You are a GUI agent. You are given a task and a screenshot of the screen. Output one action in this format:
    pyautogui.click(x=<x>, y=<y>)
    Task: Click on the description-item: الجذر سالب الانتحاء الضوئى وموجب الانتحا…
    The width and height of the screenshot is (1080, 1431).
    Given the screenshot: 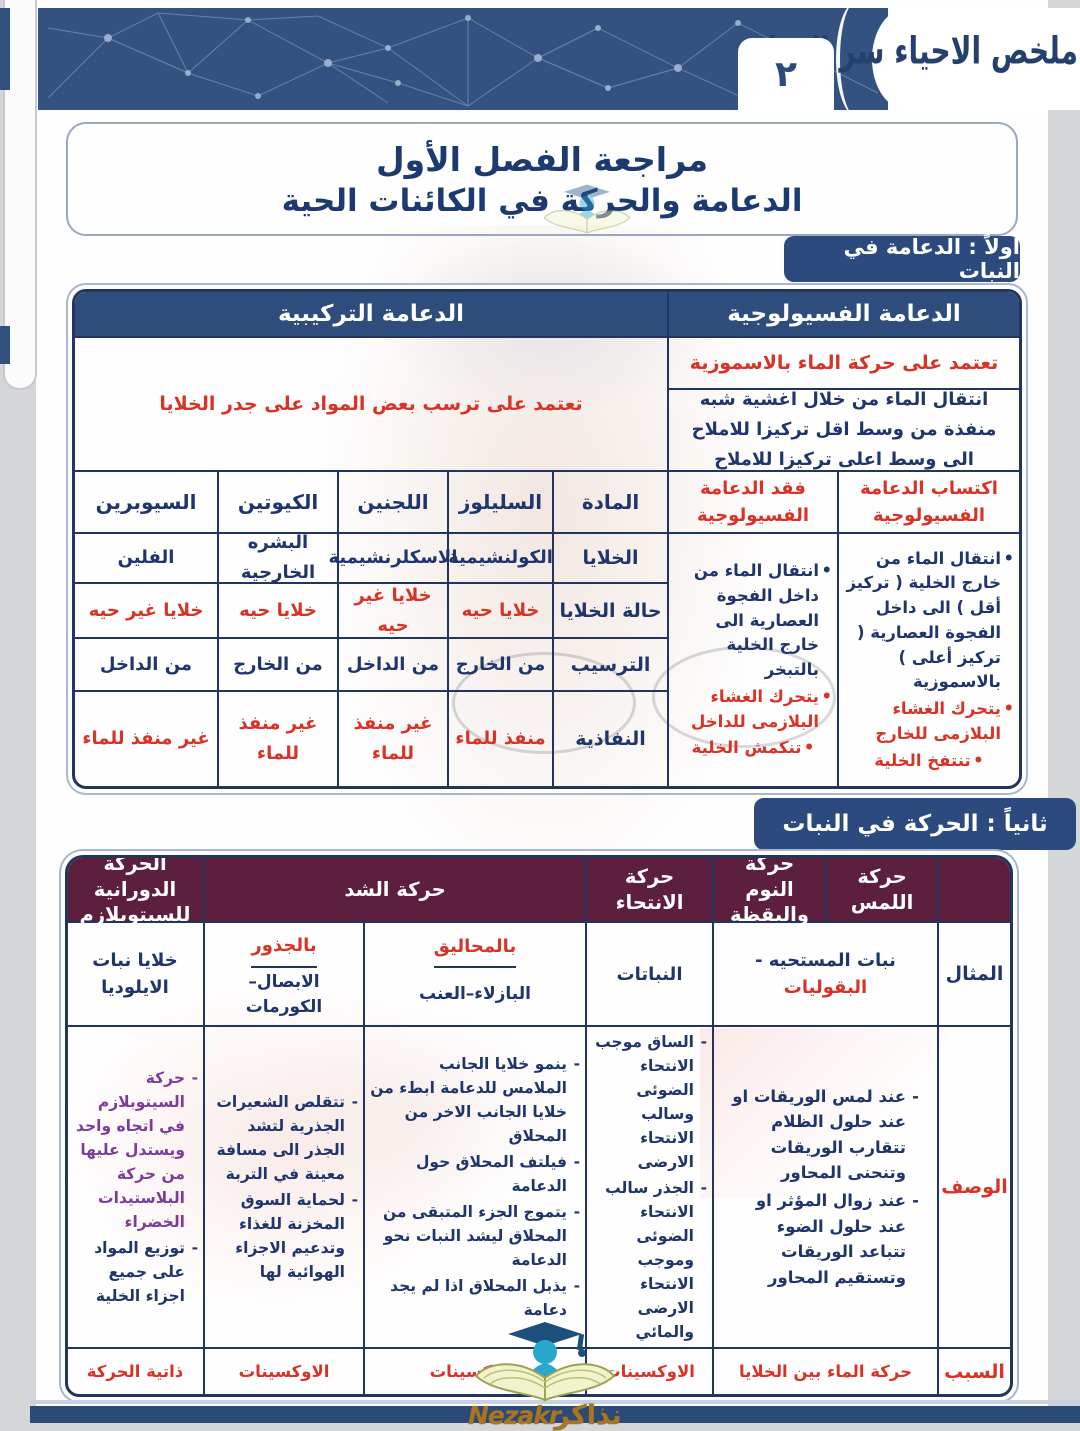 What is the action you would take?
    pyautogui.click(x=649, y=1260)
    